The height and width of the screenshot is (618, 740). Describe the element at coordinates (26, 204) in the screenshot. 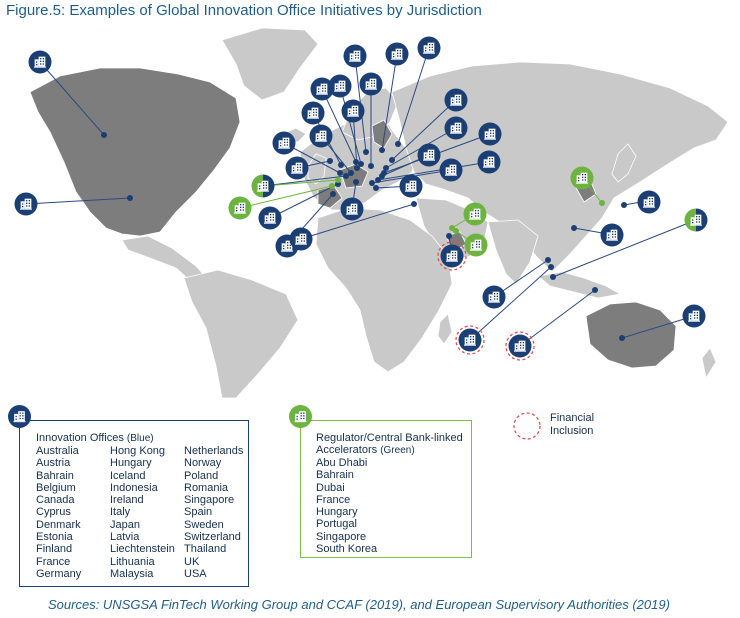

I see `marker-usa` at that location.